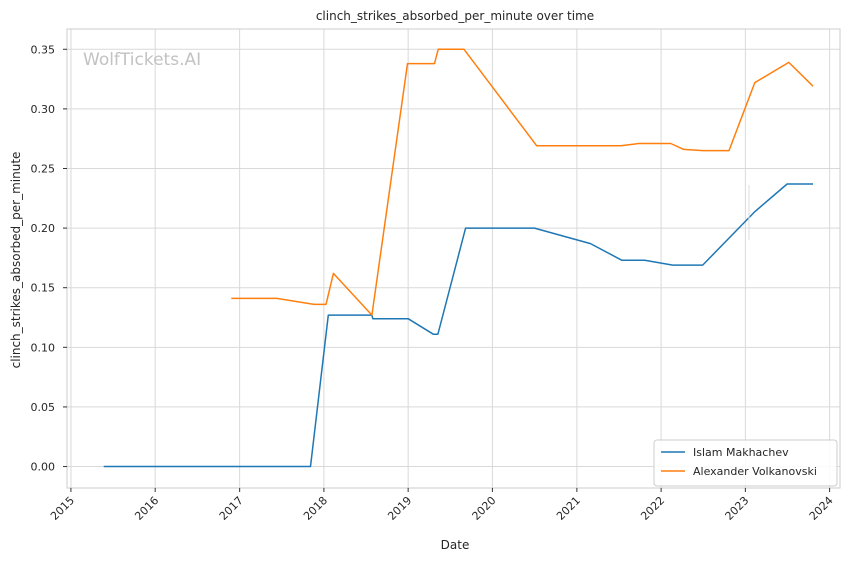  What do you see at coordinates (49, 258) in the screenshot?
I see `y-axis-ticks: 0.00 0.05 0.10 0.15 0.20 0.25 0.30 0.35` at bounding box center [49, 258].